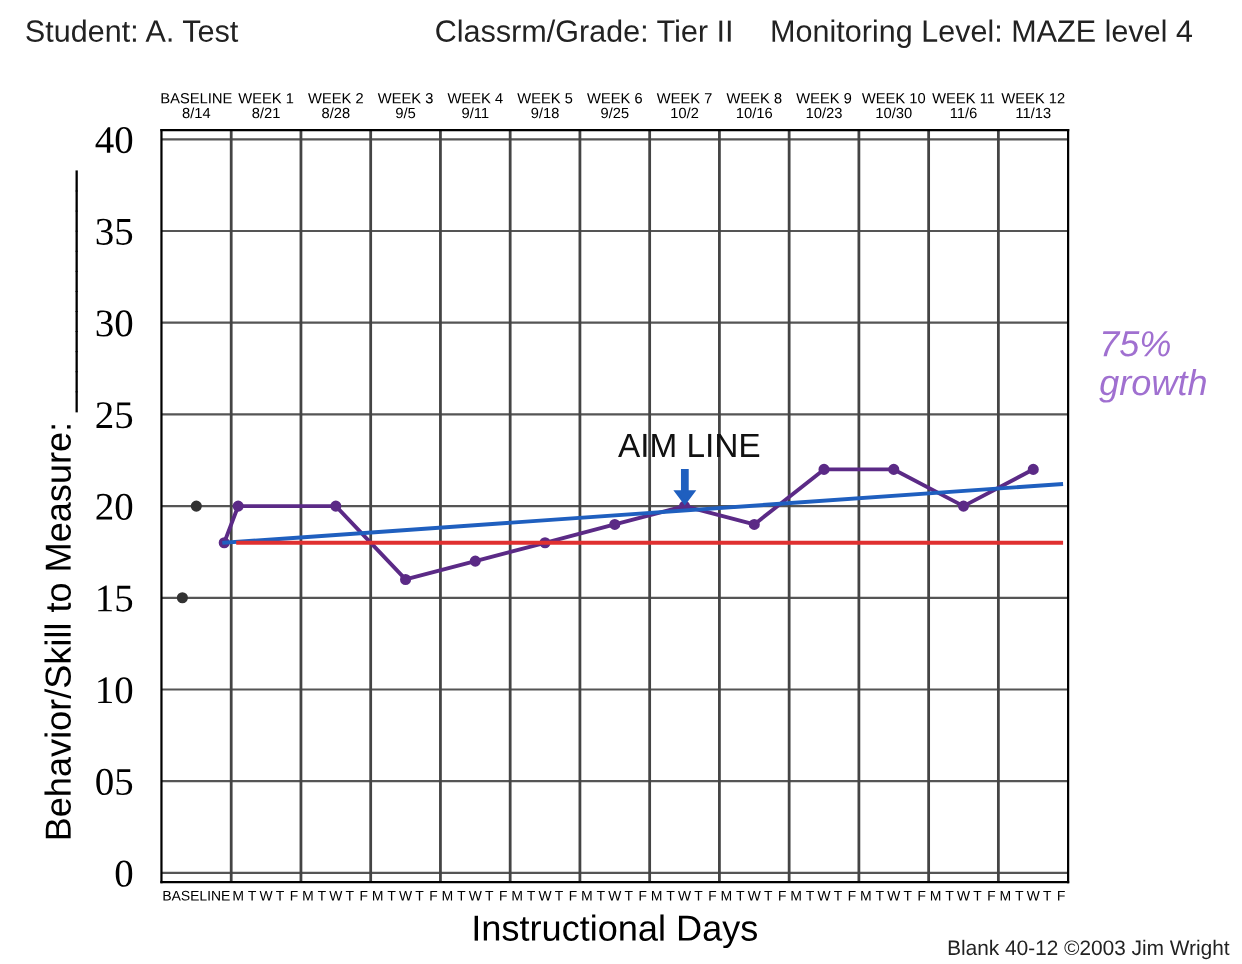 The width and height of the screenshot is (1242, 964). What do you see at coordinates (1089, 949) in the screenshot?
I see `text: Blank 40-12 ©2003 Jim Wright` at bounding box center [1089, 949].